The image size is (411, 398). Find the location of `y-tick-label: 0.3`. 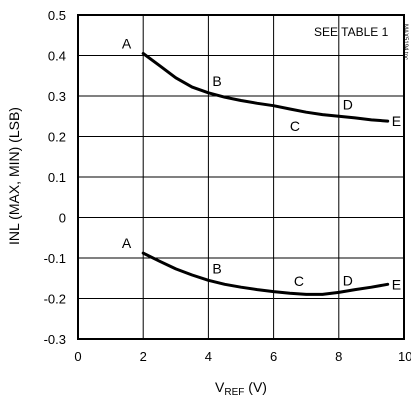

y-tick-label: 0.3 is located at coordinates (57, 96).